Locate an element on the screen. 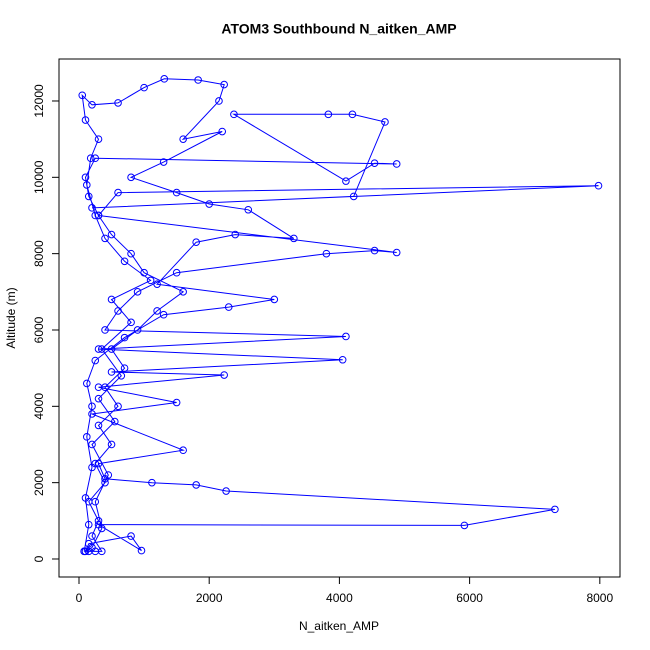 This screenshot has width=650, height=650. x-tick-label: 4000 is located at coordinates (339, 598).